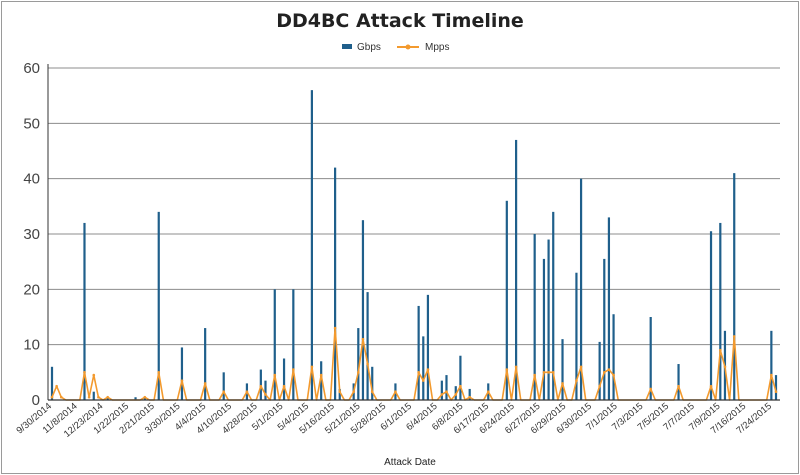  What do you see at coordinates (395, 47) in the screenshot?
I see `legend: Gbps Mpps` at bounding box center [395, 47].